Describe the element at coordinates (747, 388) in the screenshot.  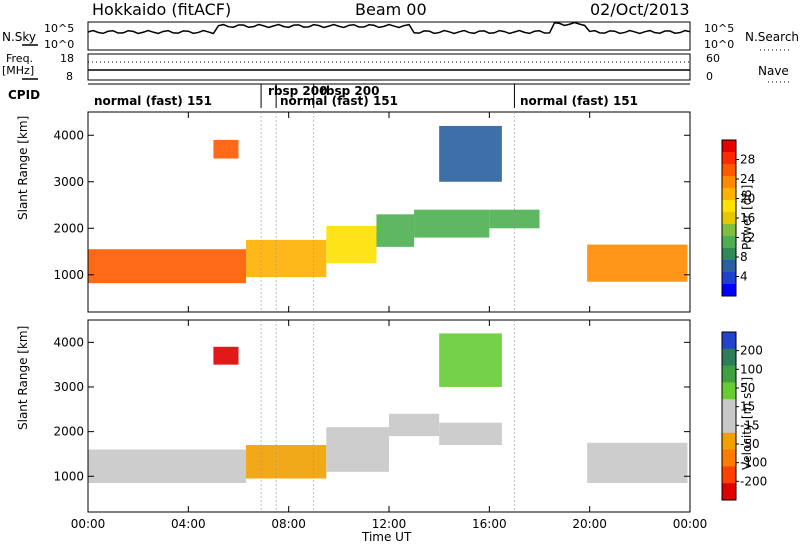
I see `velocity-colorbar-tick-label: 50` at that location.